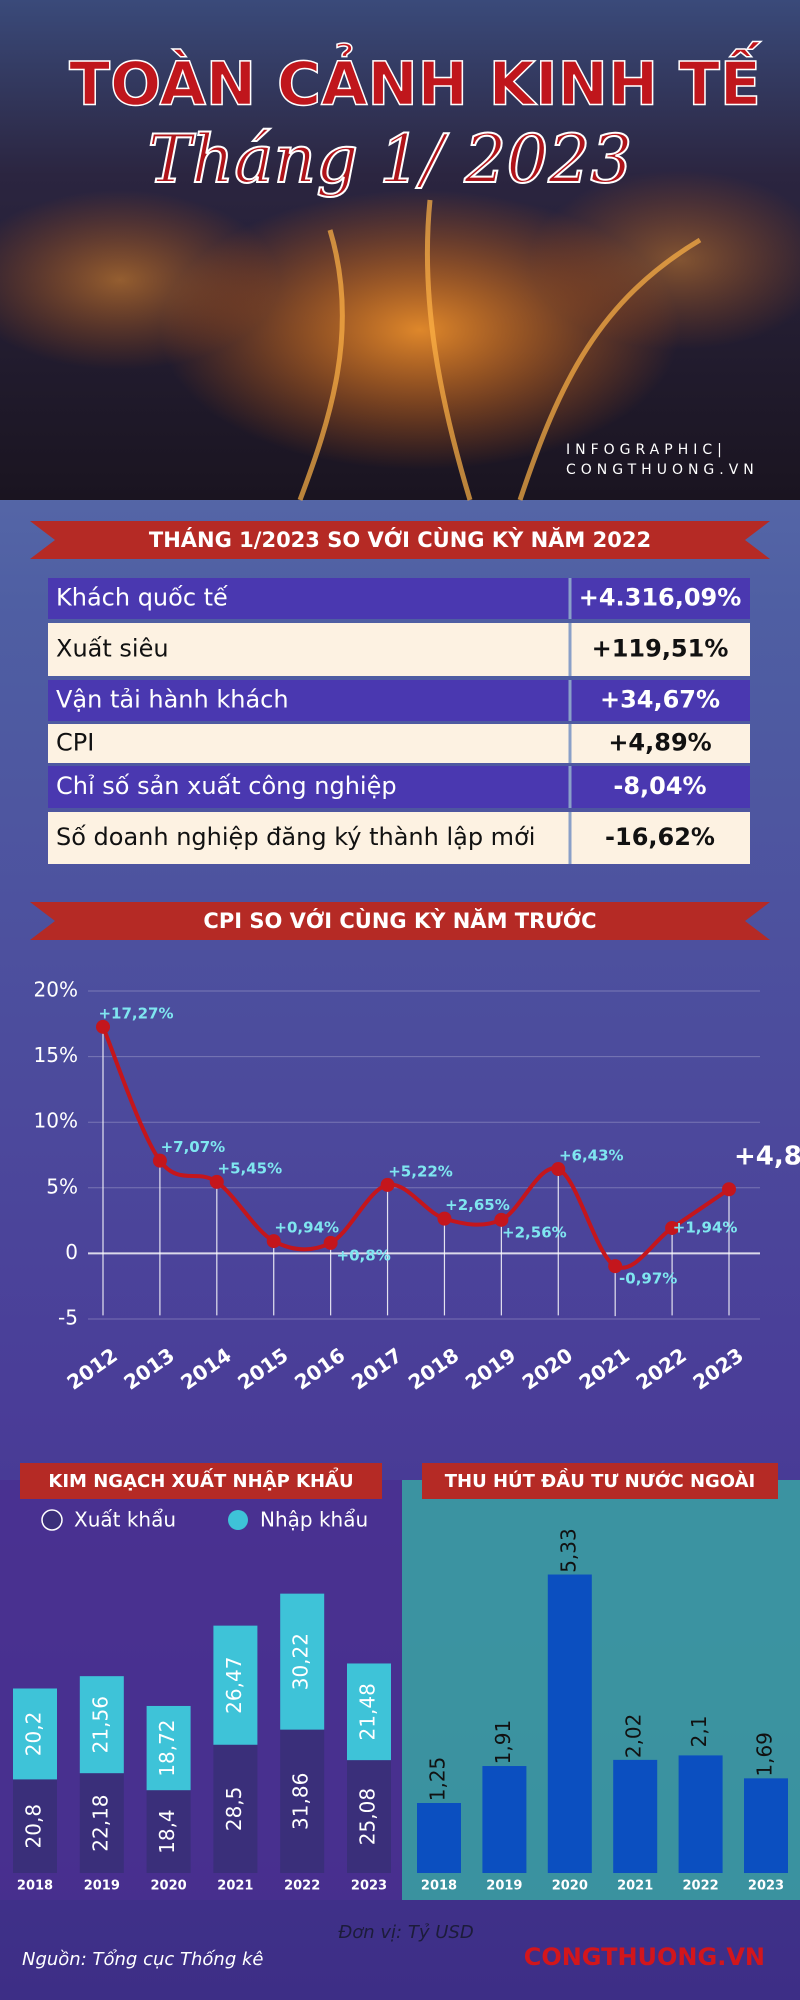 This screenshot has width=800, height=2000. I want to click on legend-label: Xuất khẩu, so click(125, 1520).